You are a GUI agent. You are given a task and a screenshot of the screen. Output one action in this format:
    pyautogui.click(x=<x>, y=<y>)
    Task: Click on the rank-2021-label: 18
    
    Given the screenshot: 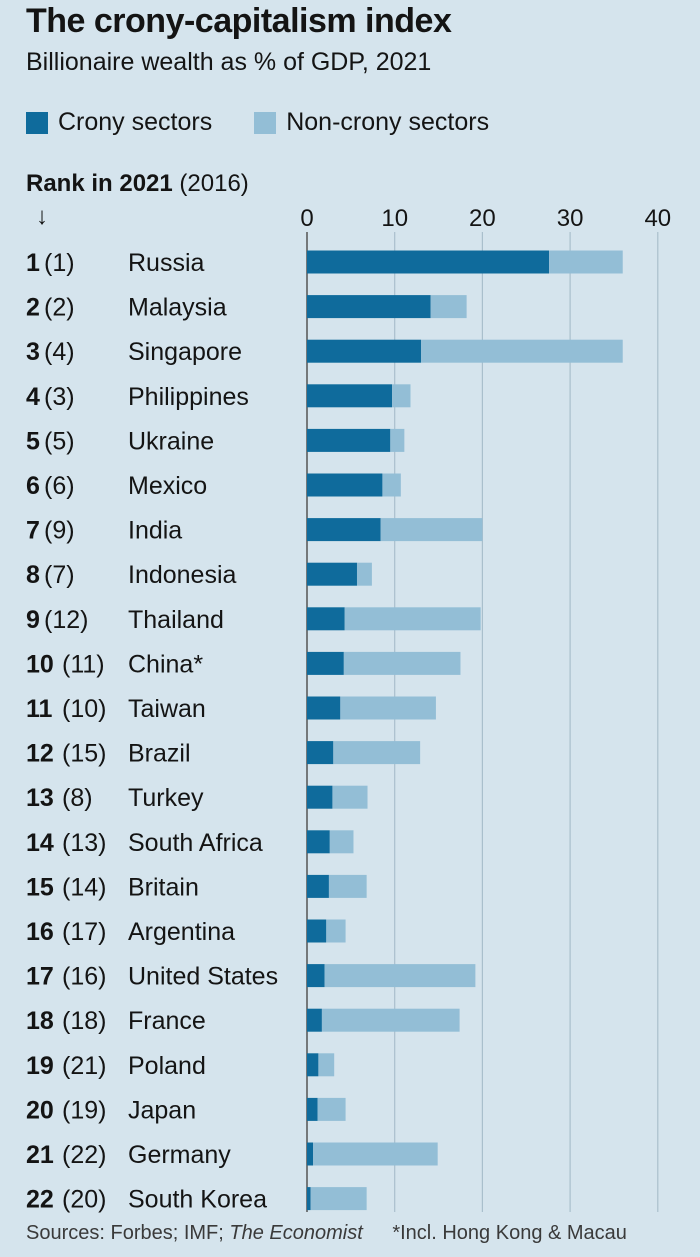 What is the action you would take?
    pyautogui.click(x=40, y=1021)
    